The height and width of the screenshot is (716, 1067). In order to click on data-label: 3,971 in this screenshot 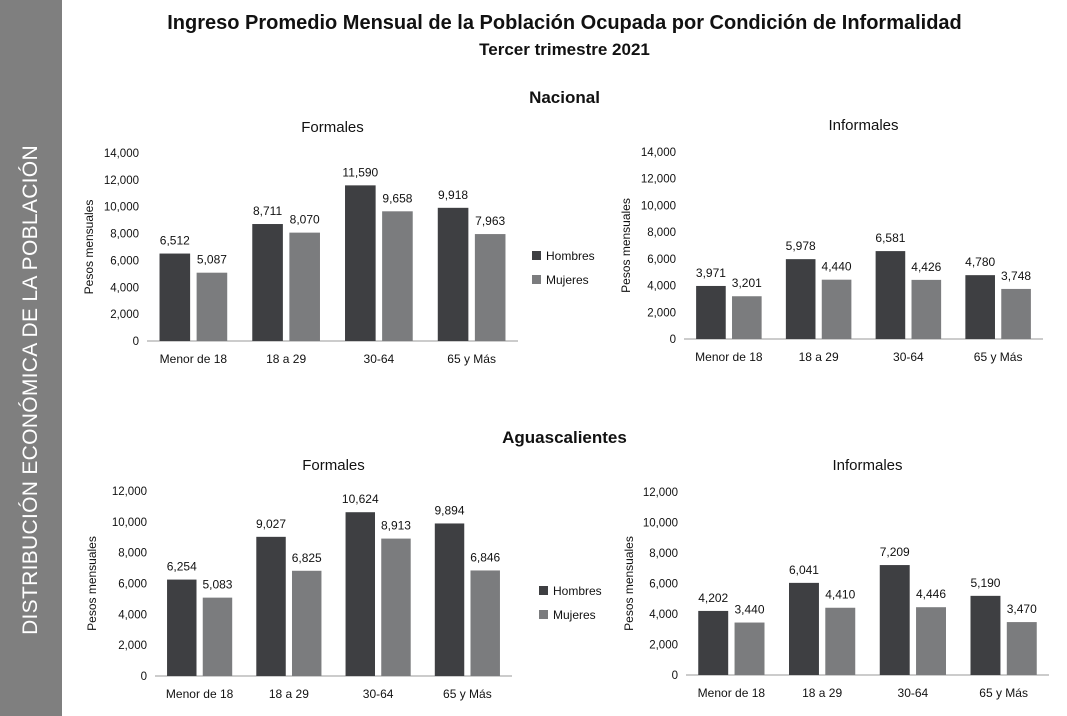, I will do `click(711, 273)`.